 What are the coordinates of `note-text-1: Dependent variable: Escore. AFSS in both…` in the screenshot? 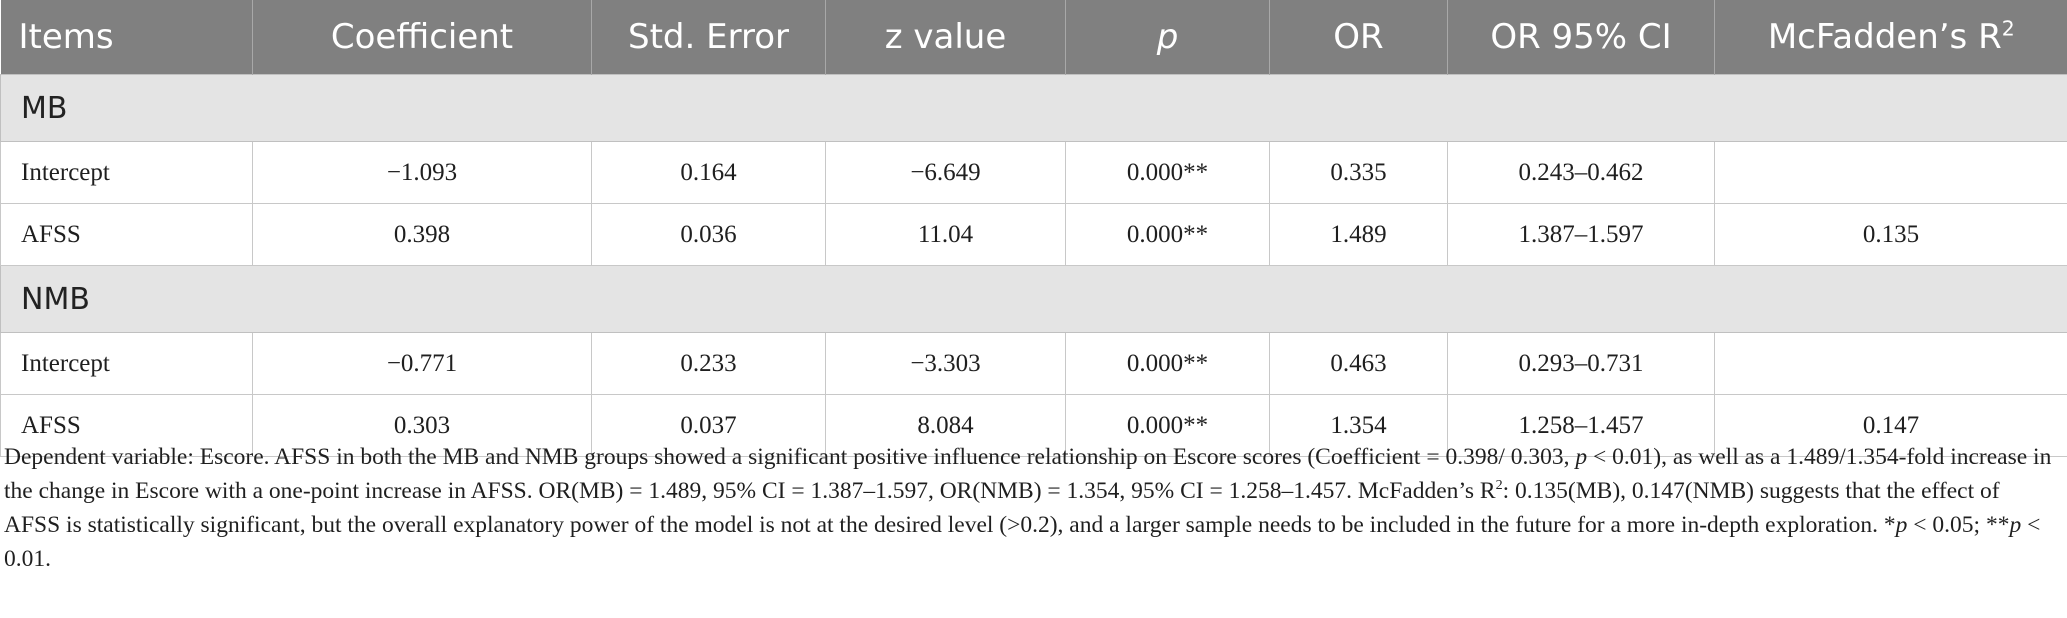 It's located at (790, 457).